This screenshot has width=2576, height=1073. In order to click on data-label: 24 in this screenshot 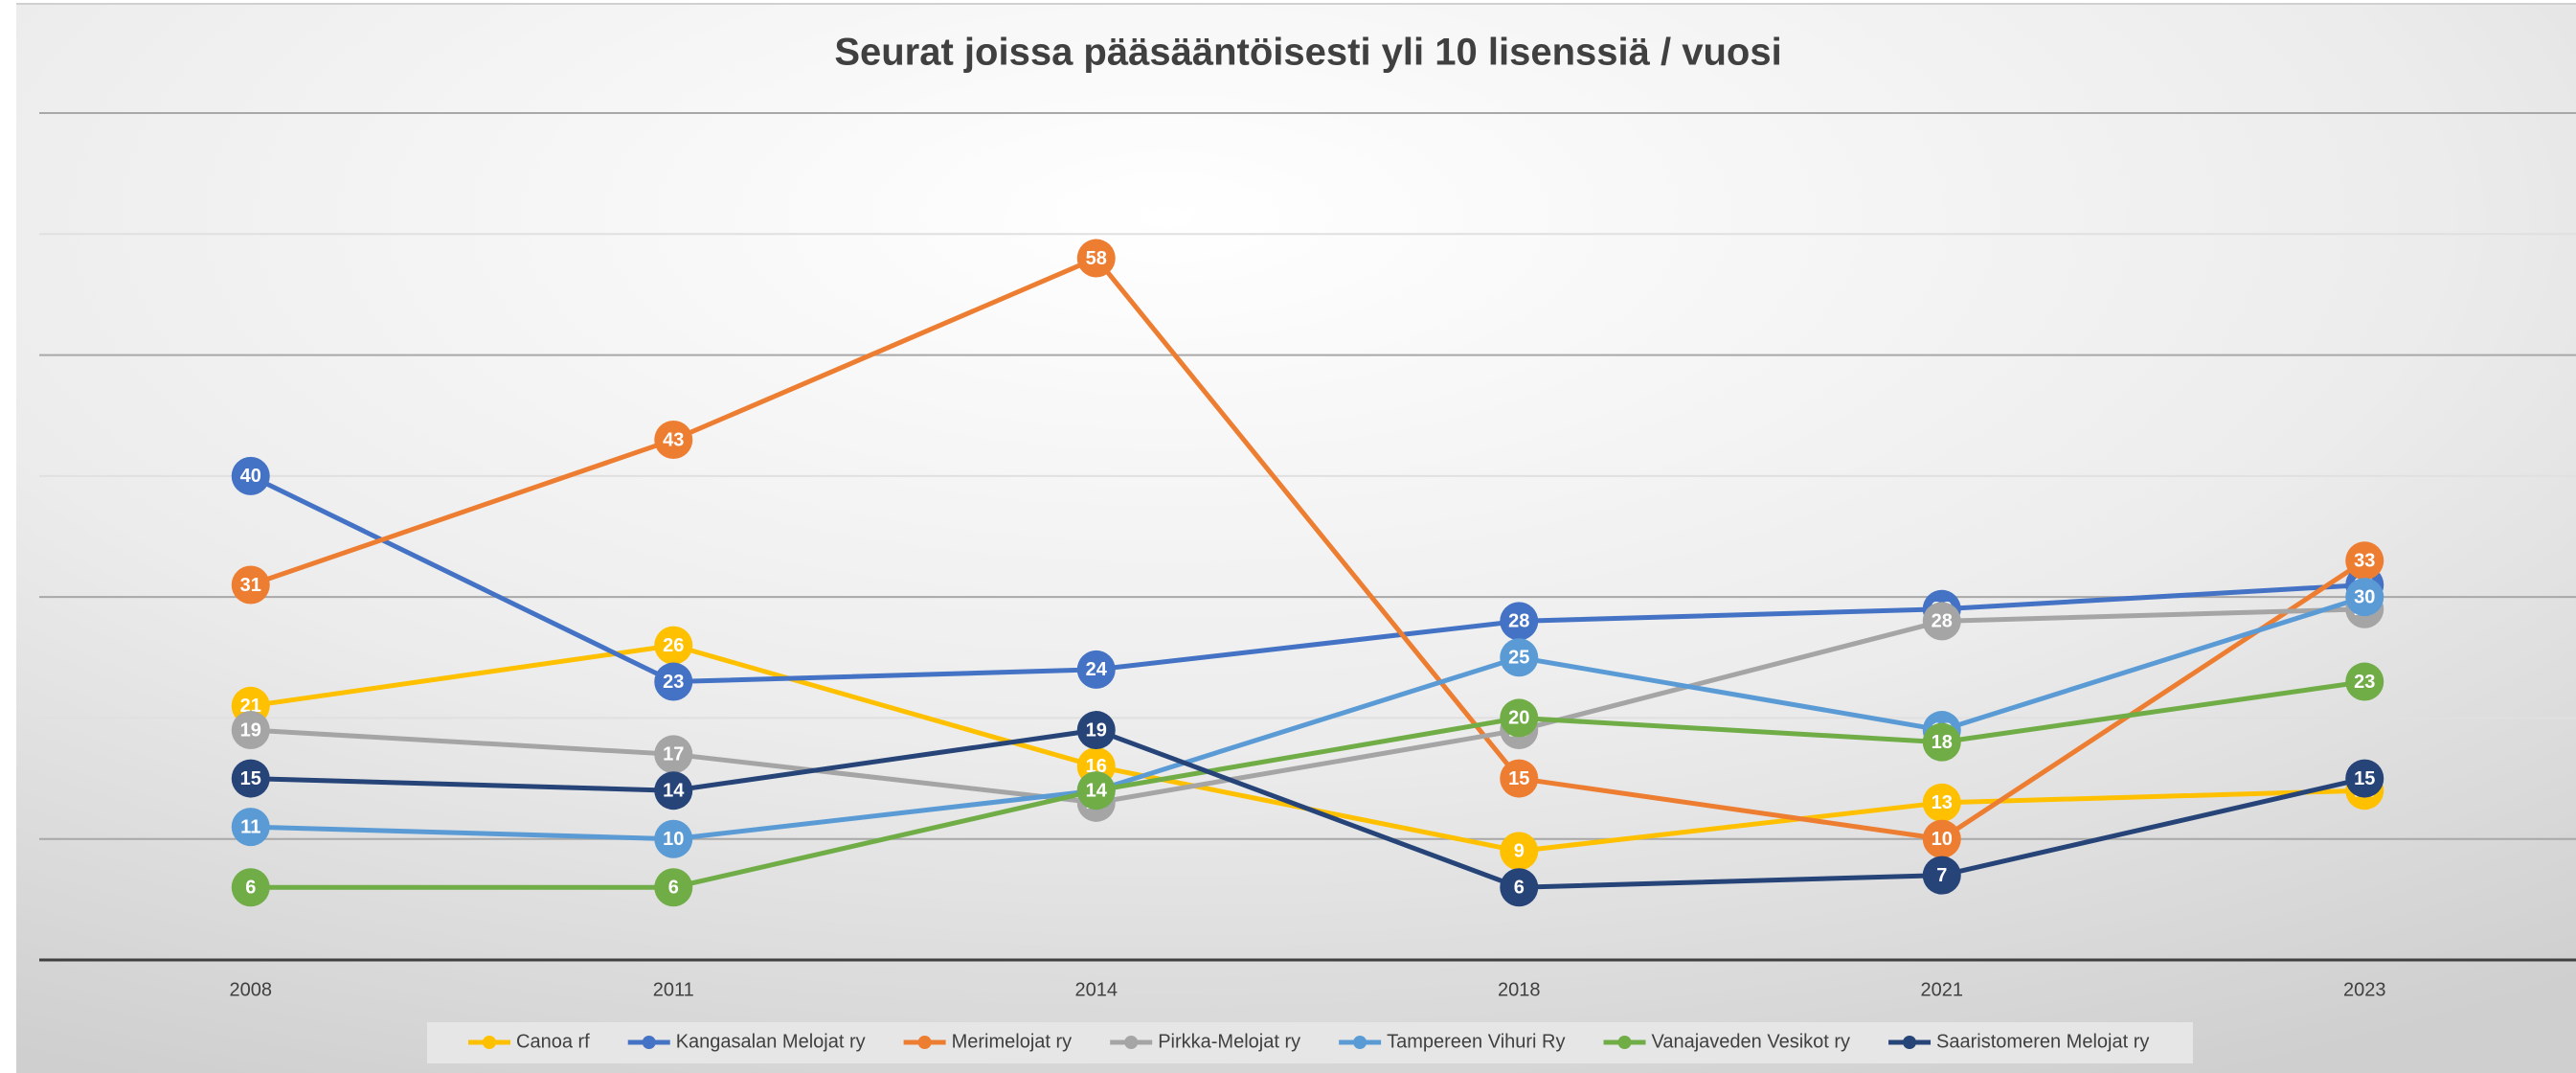, I will do `click(1097, 669)`.